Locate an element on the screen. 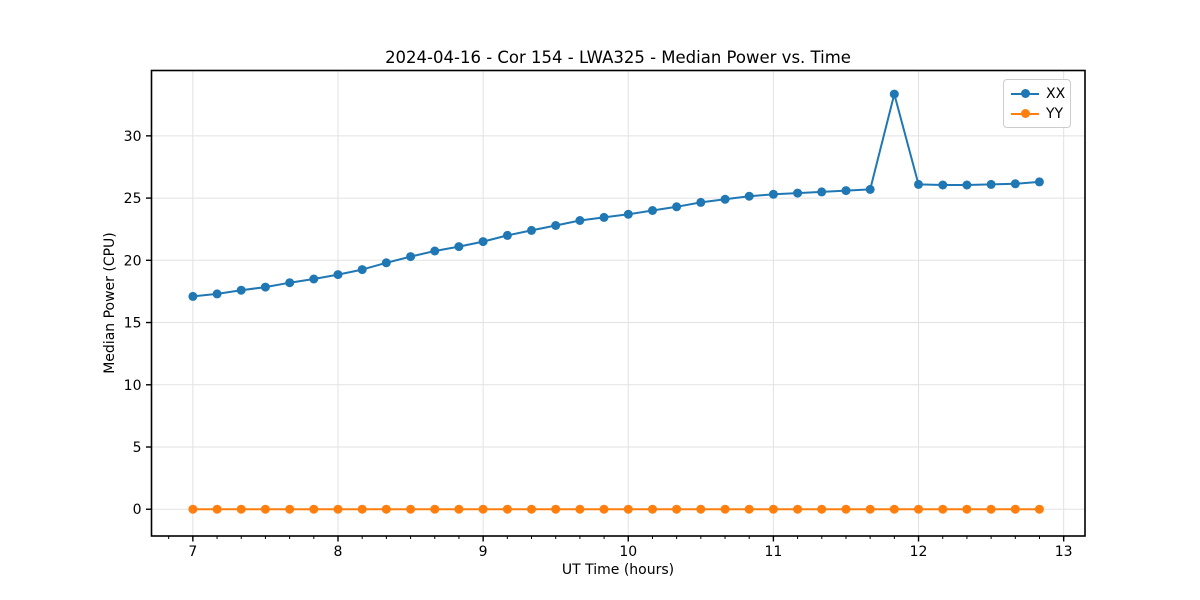  legend-line-marker-yy-icon is located at coordinates (1025, 114).